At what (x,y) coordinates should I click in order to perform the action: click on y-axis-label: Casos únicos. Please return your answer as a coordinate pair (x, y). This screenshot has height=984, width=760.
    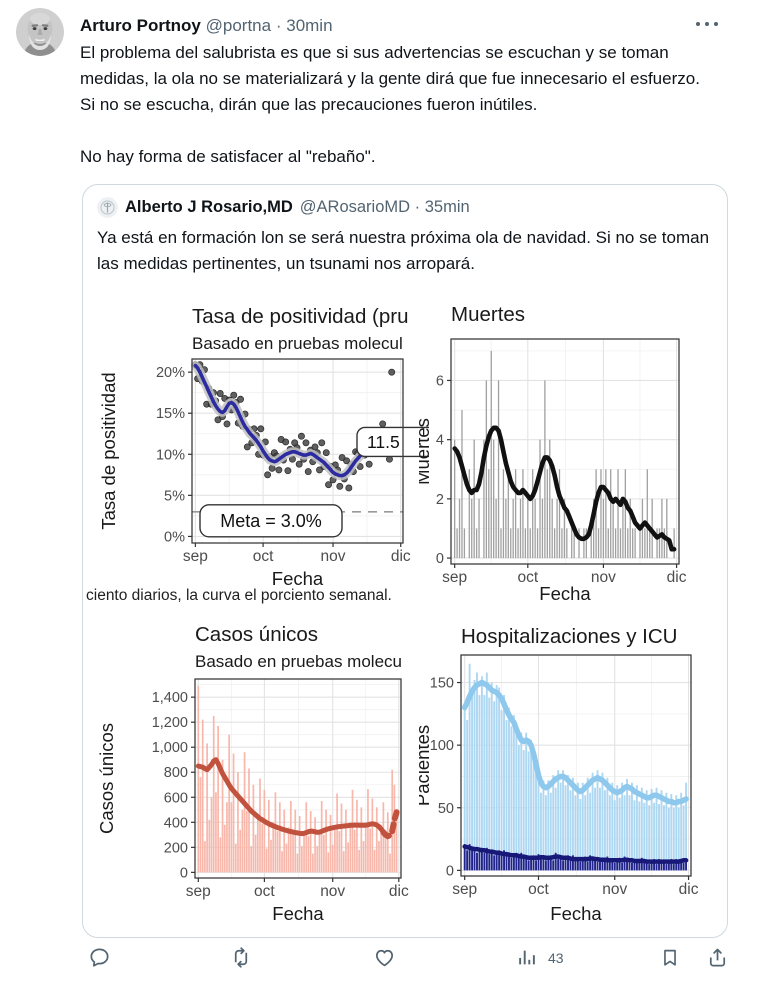
    Looking at the image, I should click on (106, 778).